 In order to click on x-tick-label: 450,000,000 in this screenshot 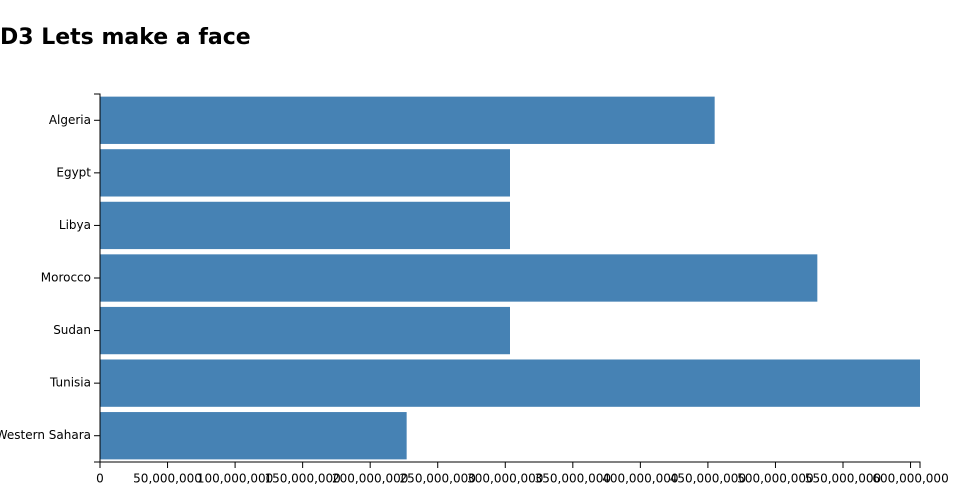, I will do `click(708, 479)`.